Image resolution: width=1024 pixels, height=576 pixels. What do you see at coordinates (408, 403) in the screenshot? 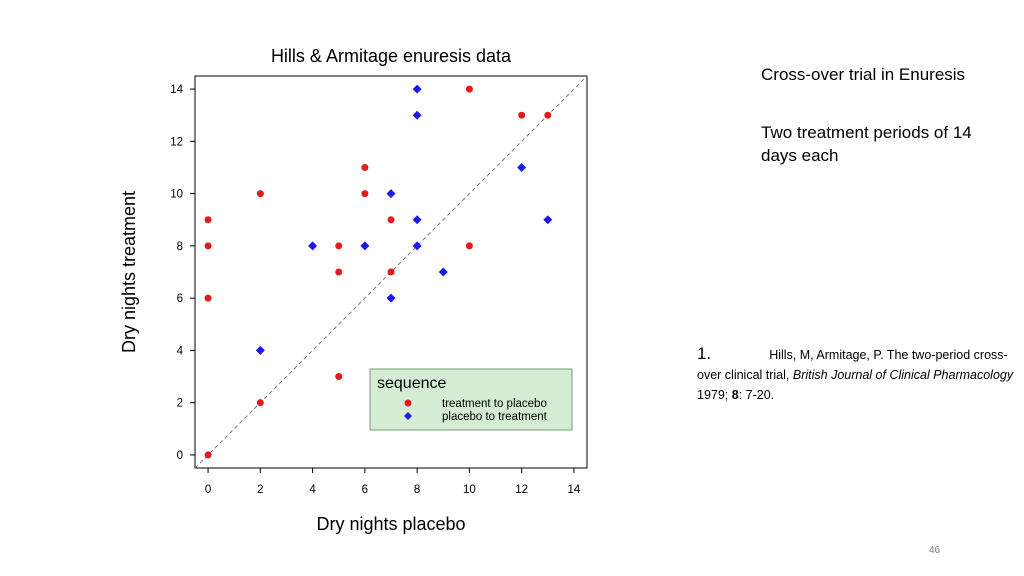
I see `legend-marker-treatment-to-placebo` at bounding box center [408, 403].